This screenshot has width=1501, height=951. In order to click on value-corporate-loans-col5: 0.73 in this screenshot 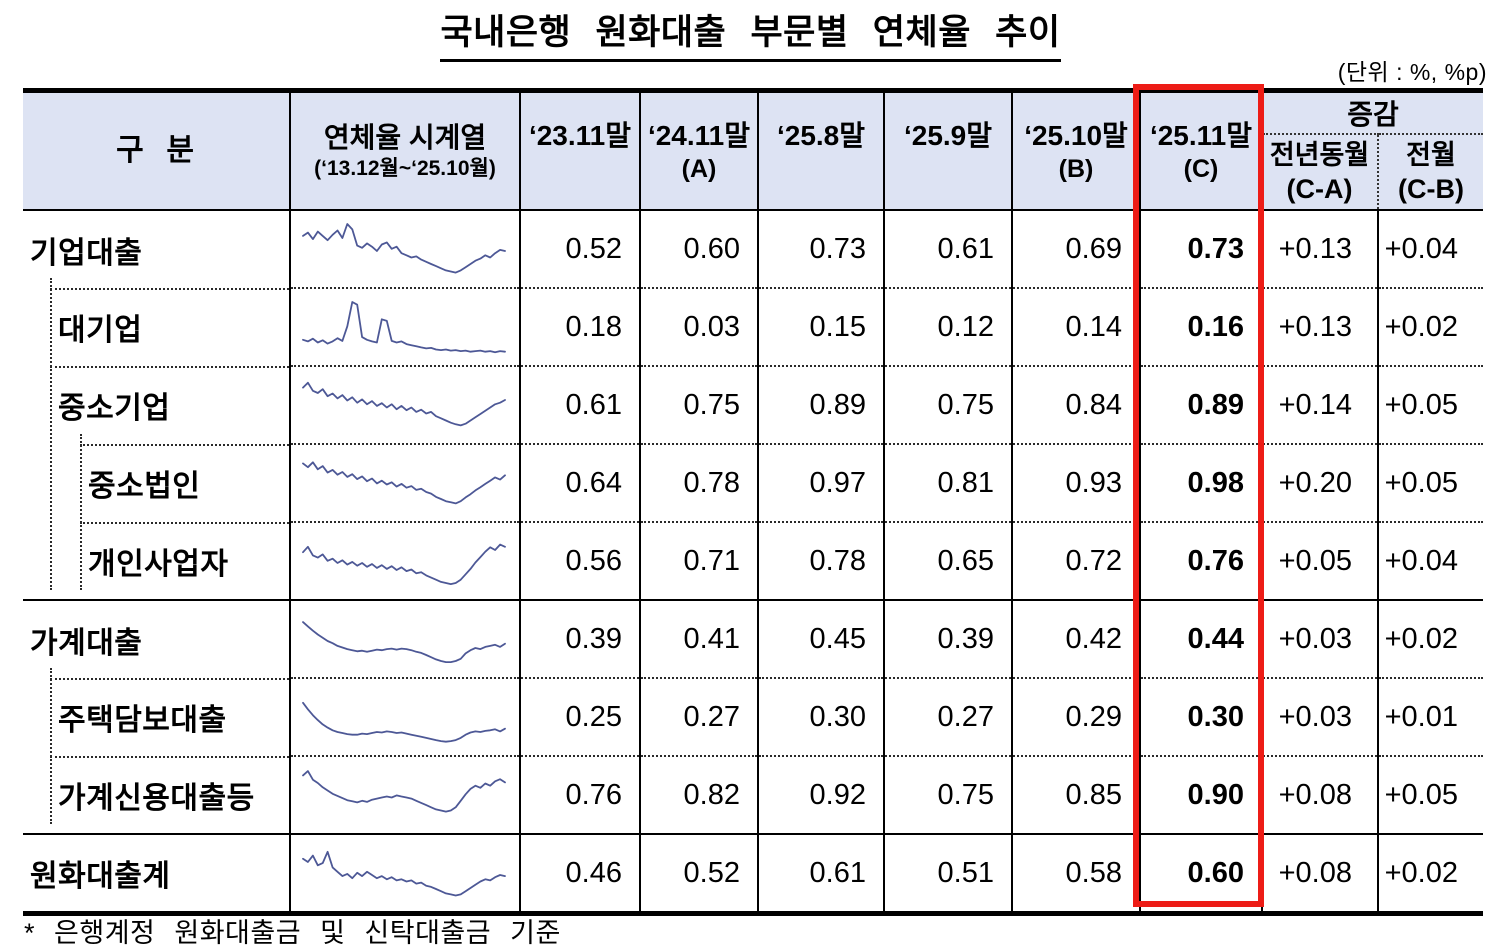, I will do `click(1200, 248)`.